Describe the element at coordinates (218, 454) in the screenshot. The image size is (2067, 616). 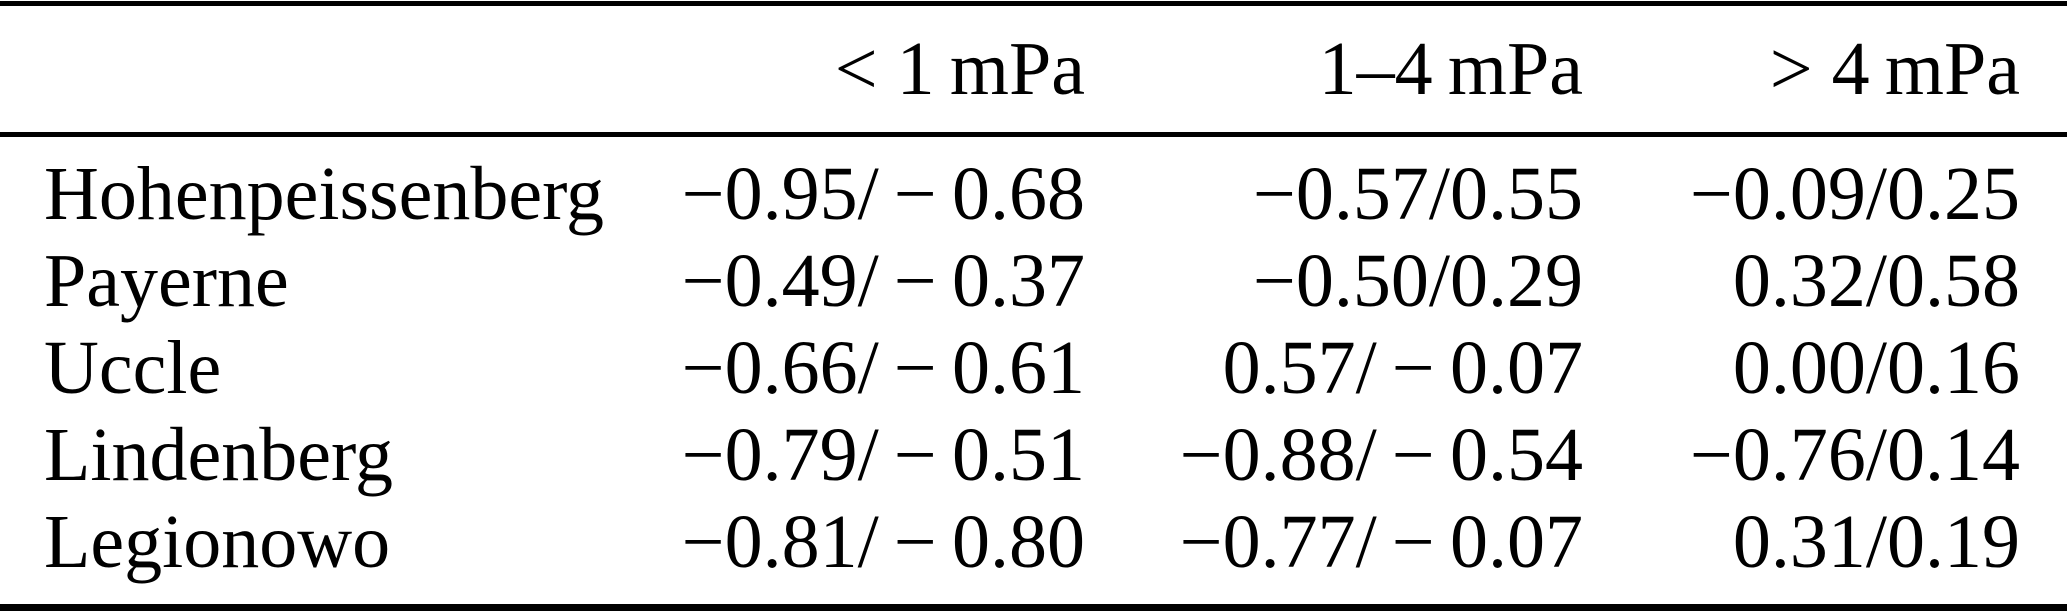
I see `station-name: Lindenberg` at that location.